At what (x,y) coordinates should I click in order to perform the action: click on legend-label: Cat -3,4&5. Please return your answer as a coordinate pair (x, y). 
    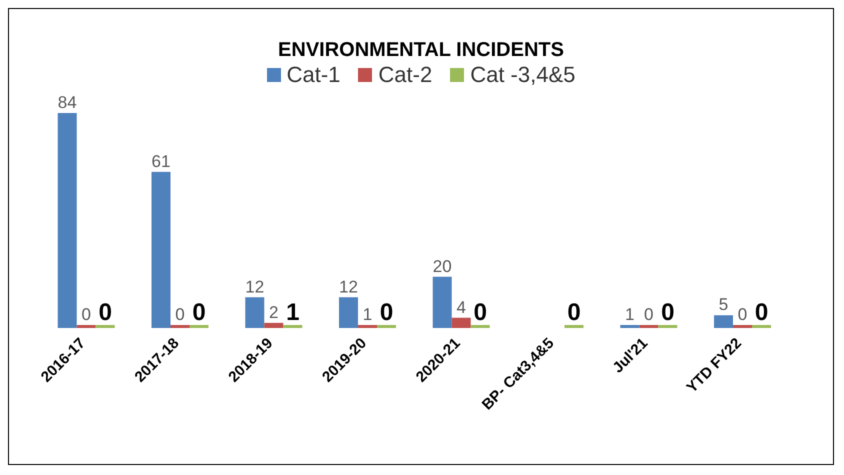
    Looking at the image, I should click on (523, 75).